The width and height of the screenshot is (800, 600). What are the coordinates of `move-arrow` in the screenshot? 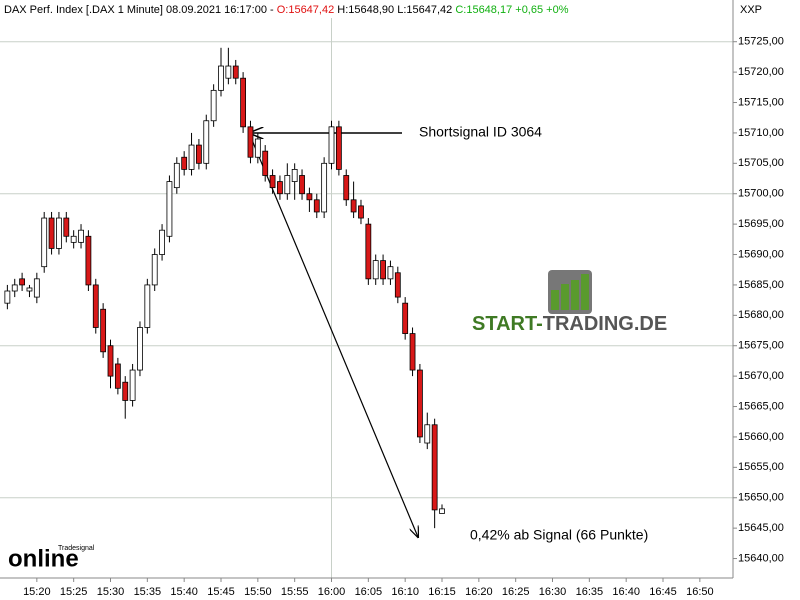 It's located at (334, 338).